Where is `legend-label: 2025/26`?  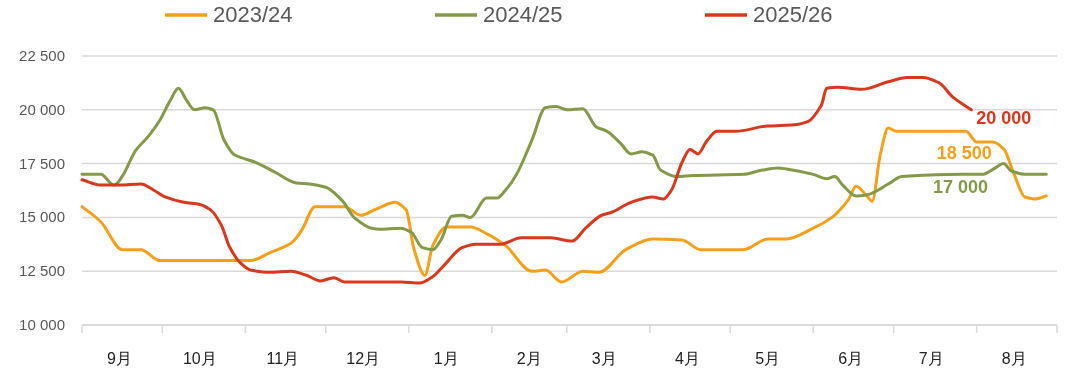
legend-label: 2025/26 is located at coordinates (793, 14).